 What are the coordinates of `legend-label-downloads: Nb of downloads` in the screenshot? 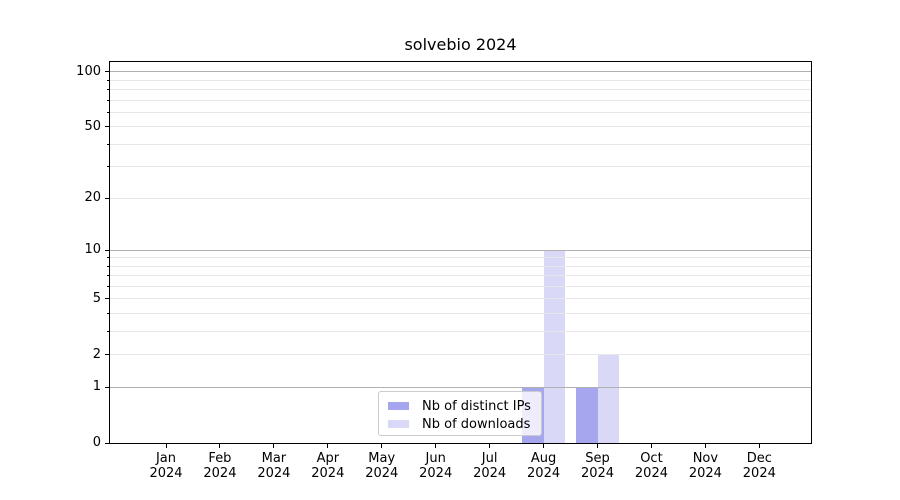 It's located at (476, 424).